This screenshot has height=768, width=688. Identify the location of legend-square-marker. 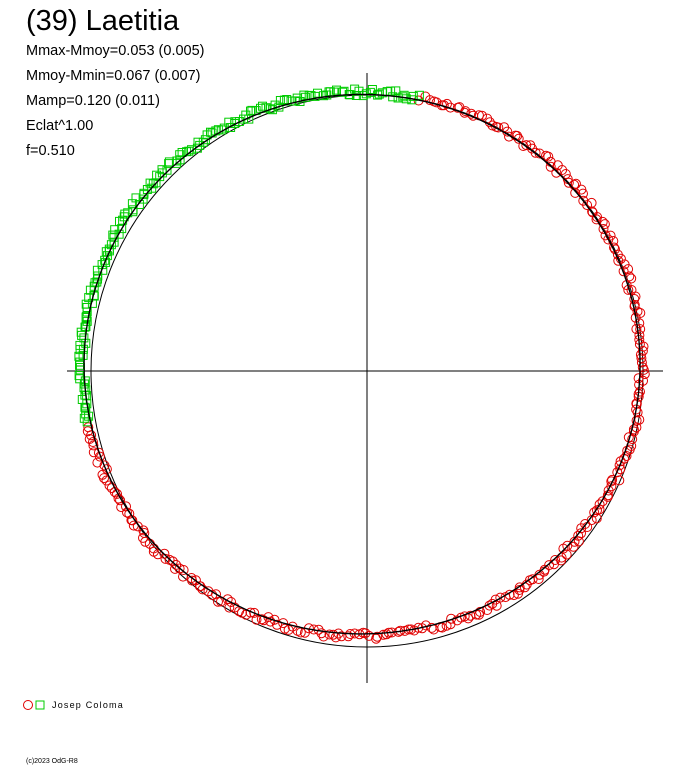
(40, 705).